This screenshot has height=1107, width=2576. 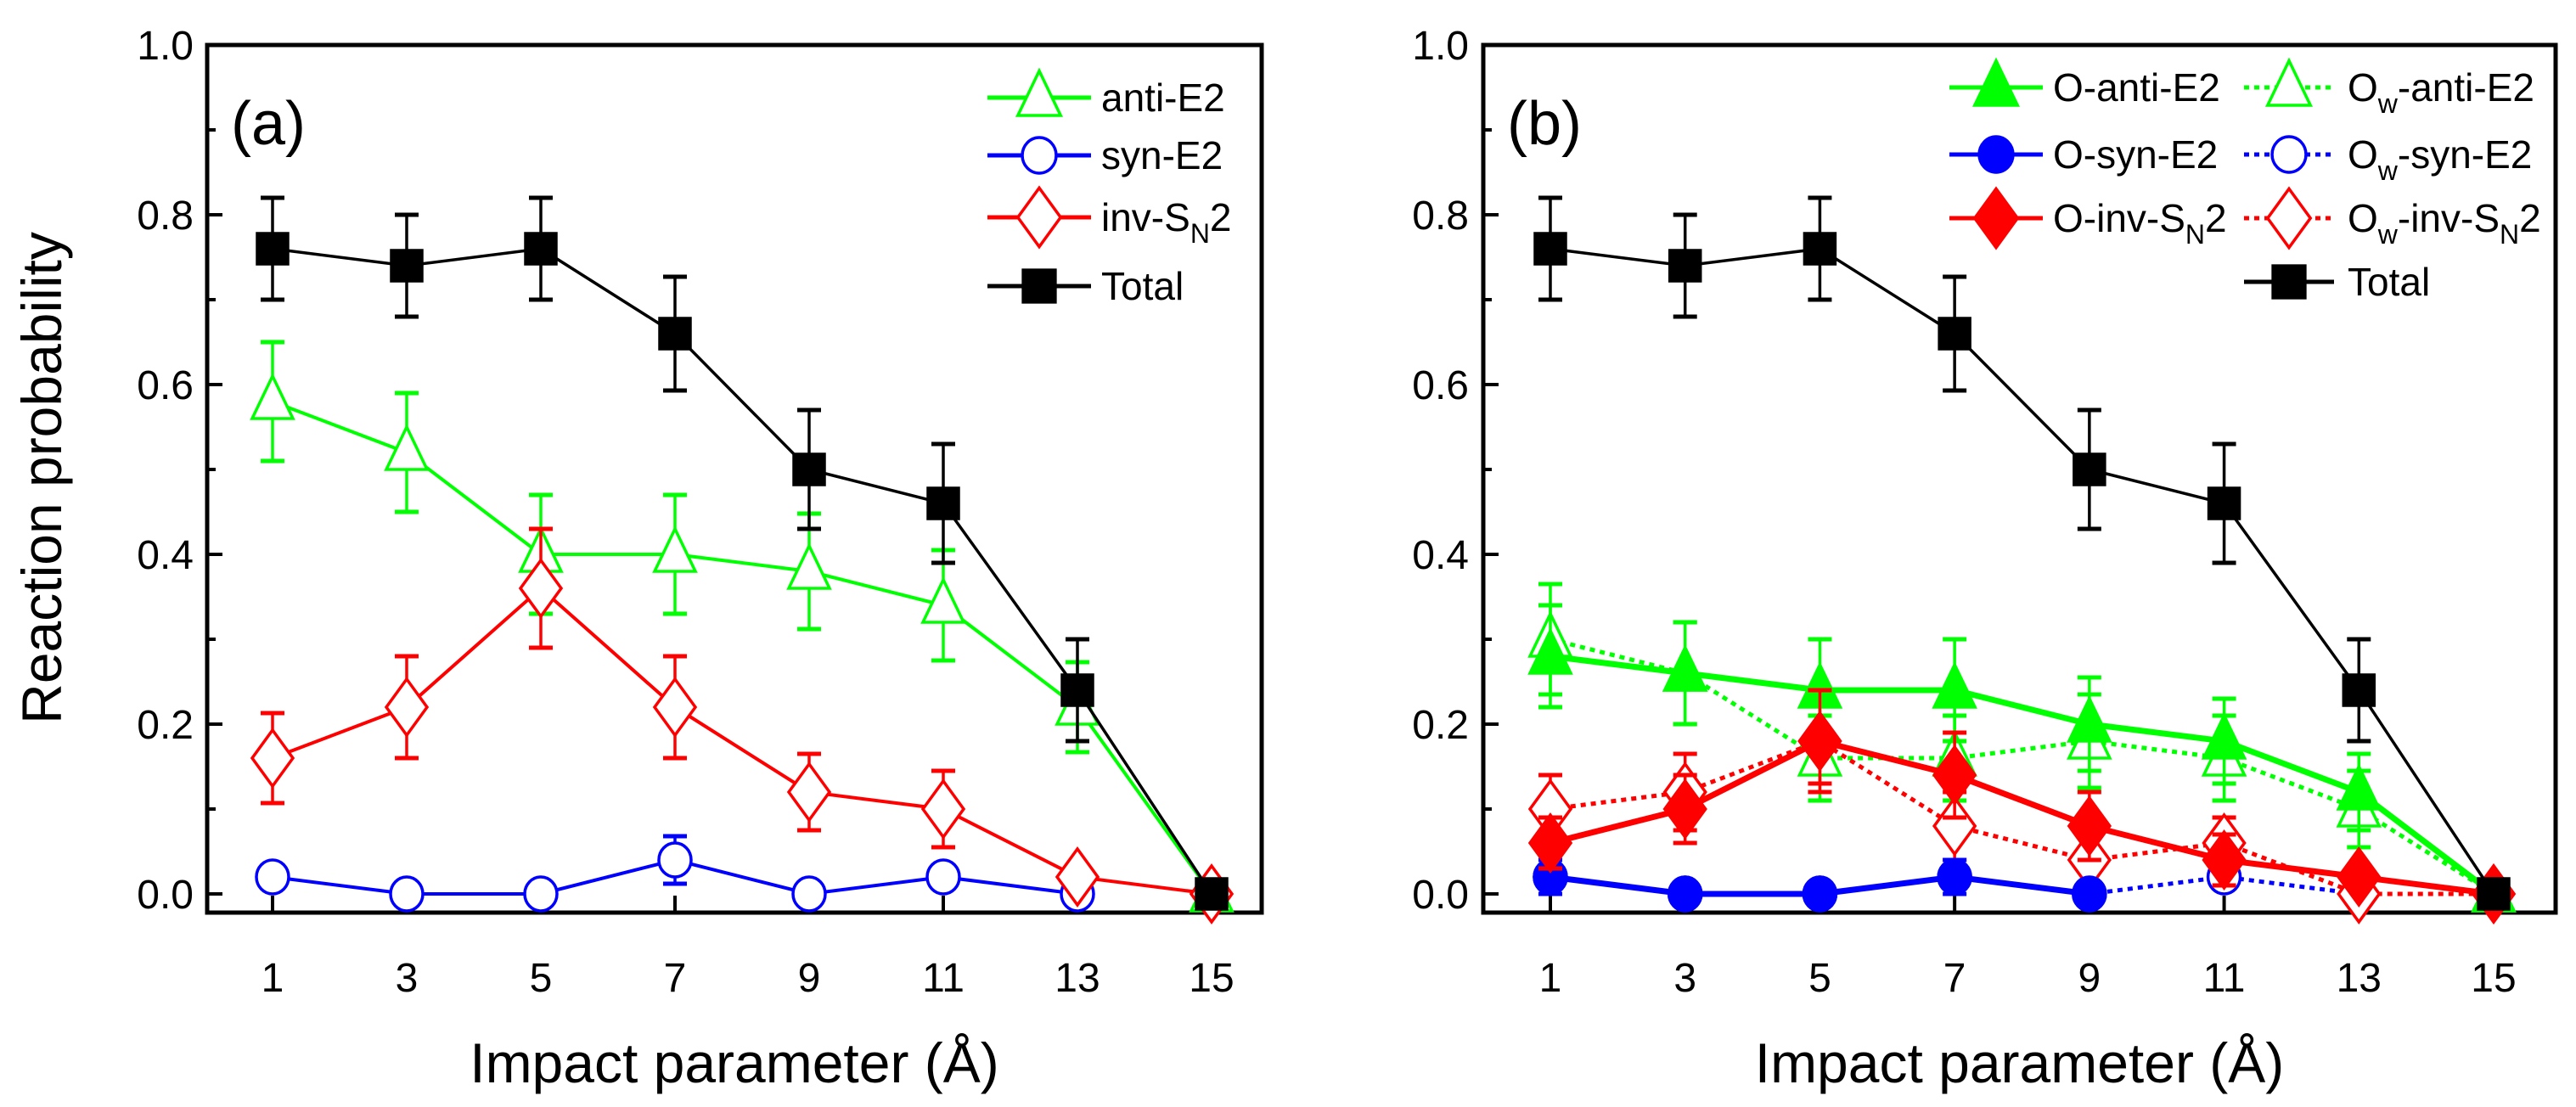 What do you see at coordinates (1162, 155) in the screenshot?
I see `legend-label: syn-E2` at bounding box center [1162, 155].